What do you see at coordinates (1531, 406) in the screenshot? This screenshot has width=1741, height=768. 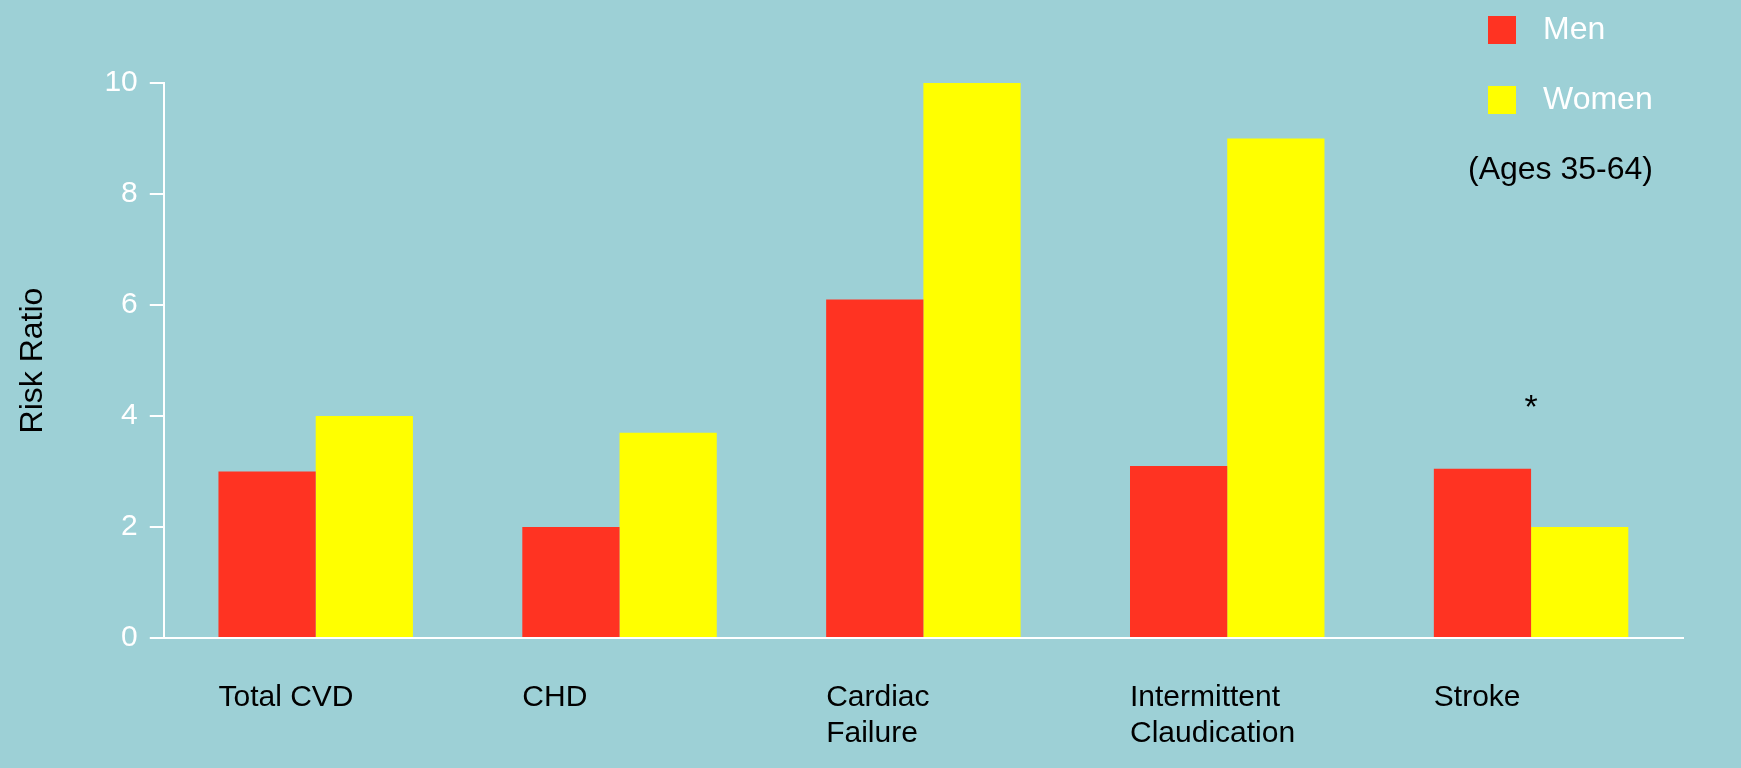 I see `annotation: *` at bounding box center [1531, 406].